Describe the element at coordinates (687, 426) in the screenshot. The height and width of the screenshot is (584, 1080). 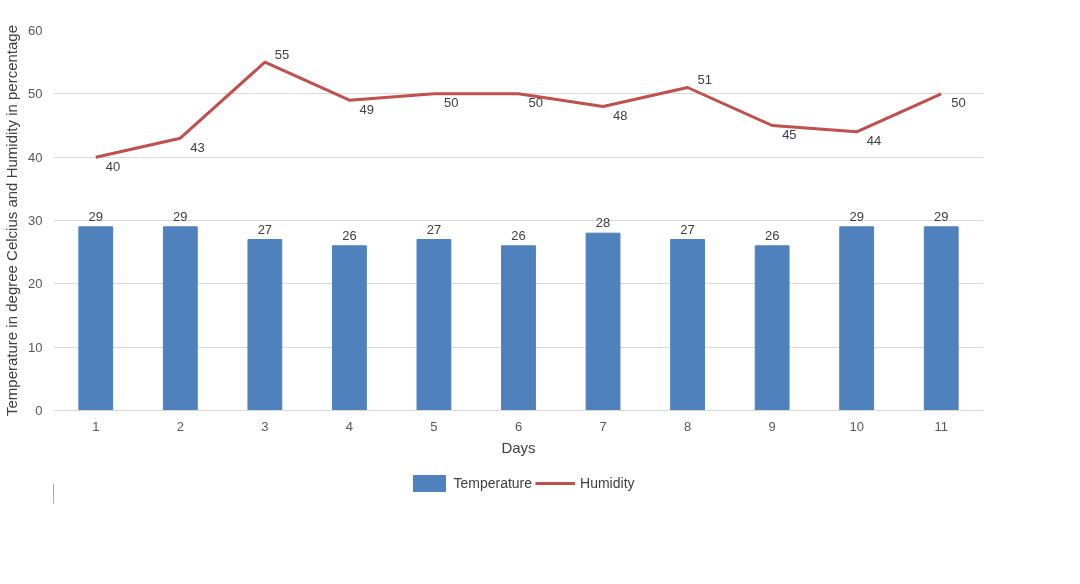
I see `x-tick-label: 8` at that location.